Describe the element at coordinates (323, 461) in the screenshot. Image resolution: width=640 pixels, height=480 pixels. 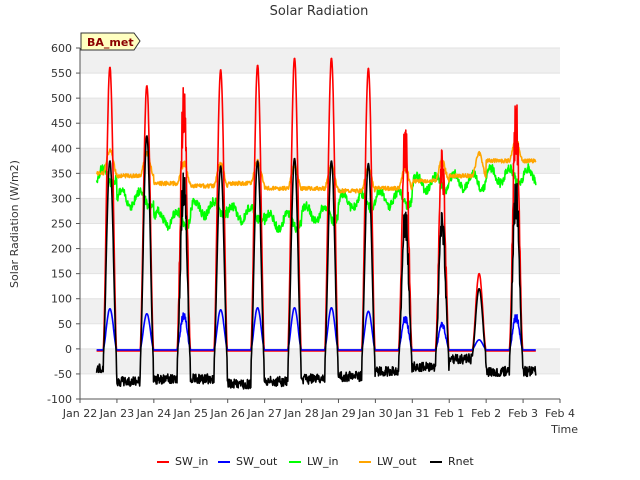
I see `legend-label: LW_in` at that location.